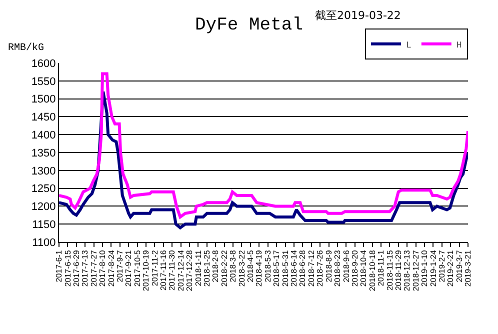 The width and height of the screenshot is (498, 334). I want to click on y-tick-label: 1350, so click(43, 153).